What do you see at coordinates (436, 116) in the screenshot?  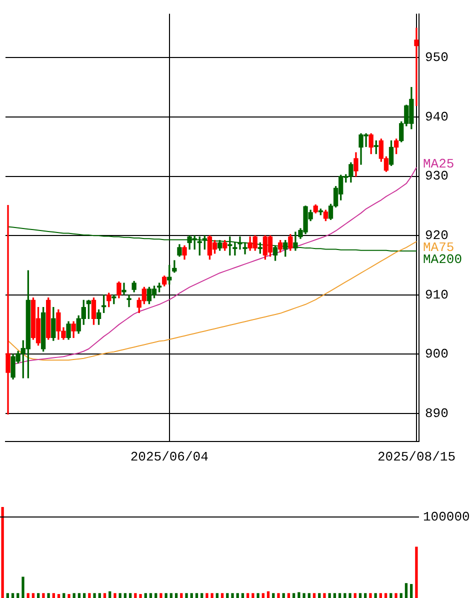 I see `y-tick-label: 940` at bounding box center [436, 116].